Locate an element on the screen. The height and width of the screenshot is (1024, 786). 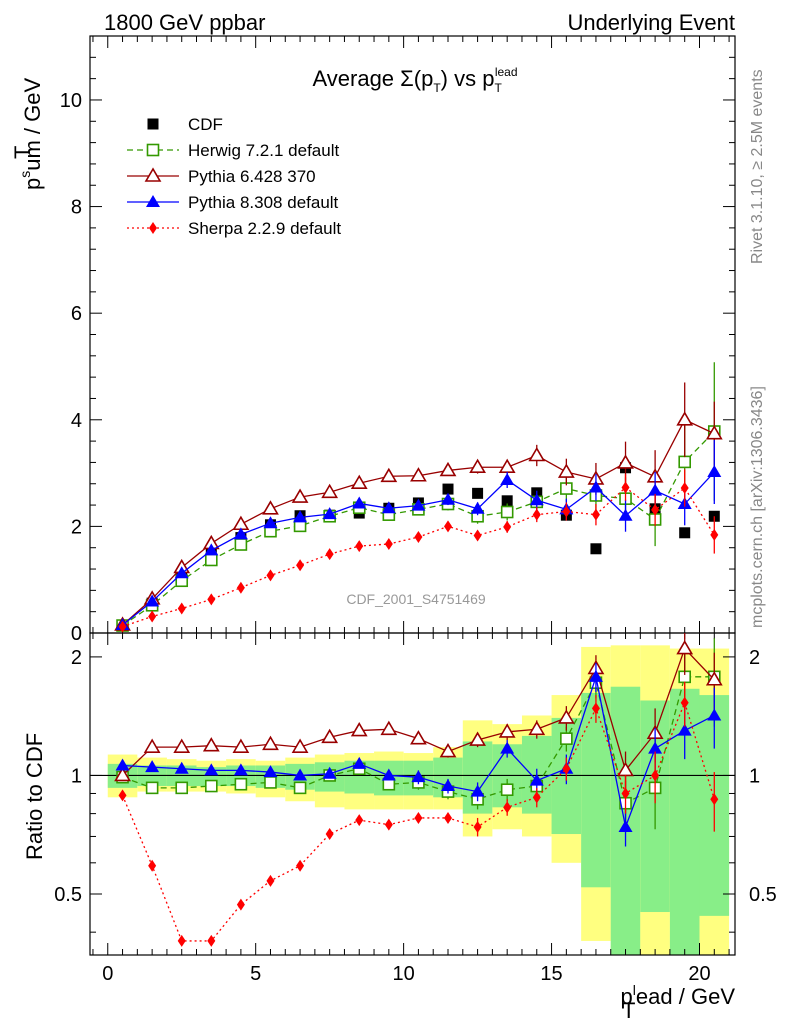
main-y-tick-label: 10 is located at coordinates (71, 101).